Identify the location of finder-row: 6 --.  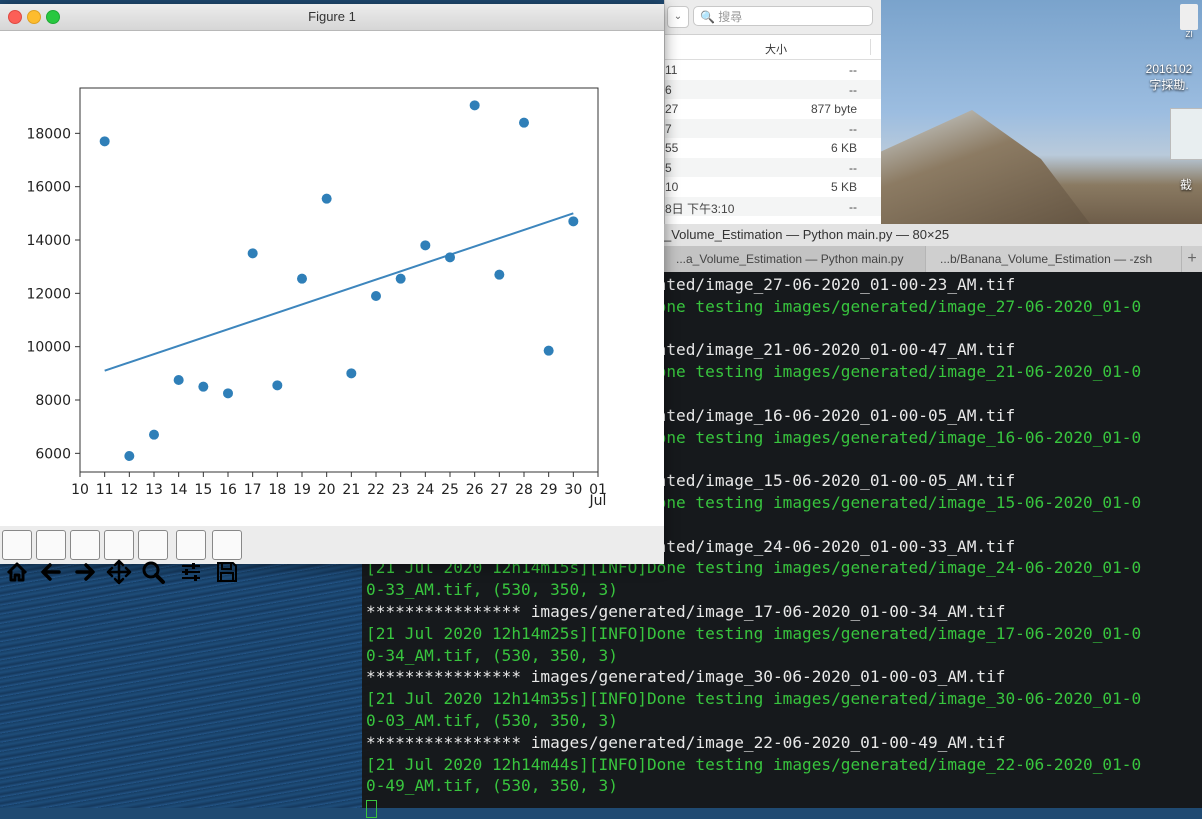
(773, 89).